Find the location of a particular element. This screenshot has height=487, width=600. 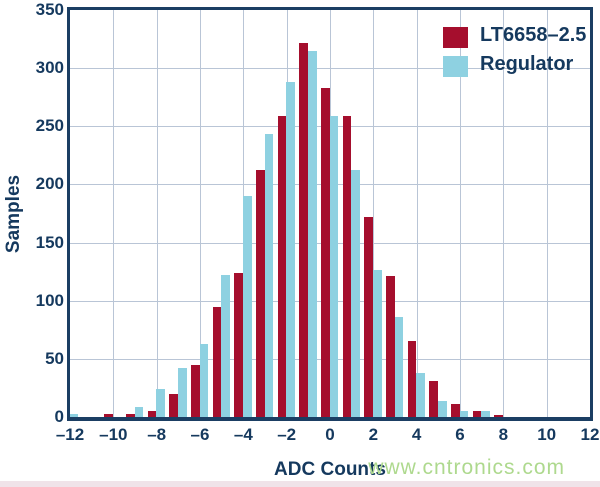

legend-swatch-regulator is located at coordinates (455, 66).